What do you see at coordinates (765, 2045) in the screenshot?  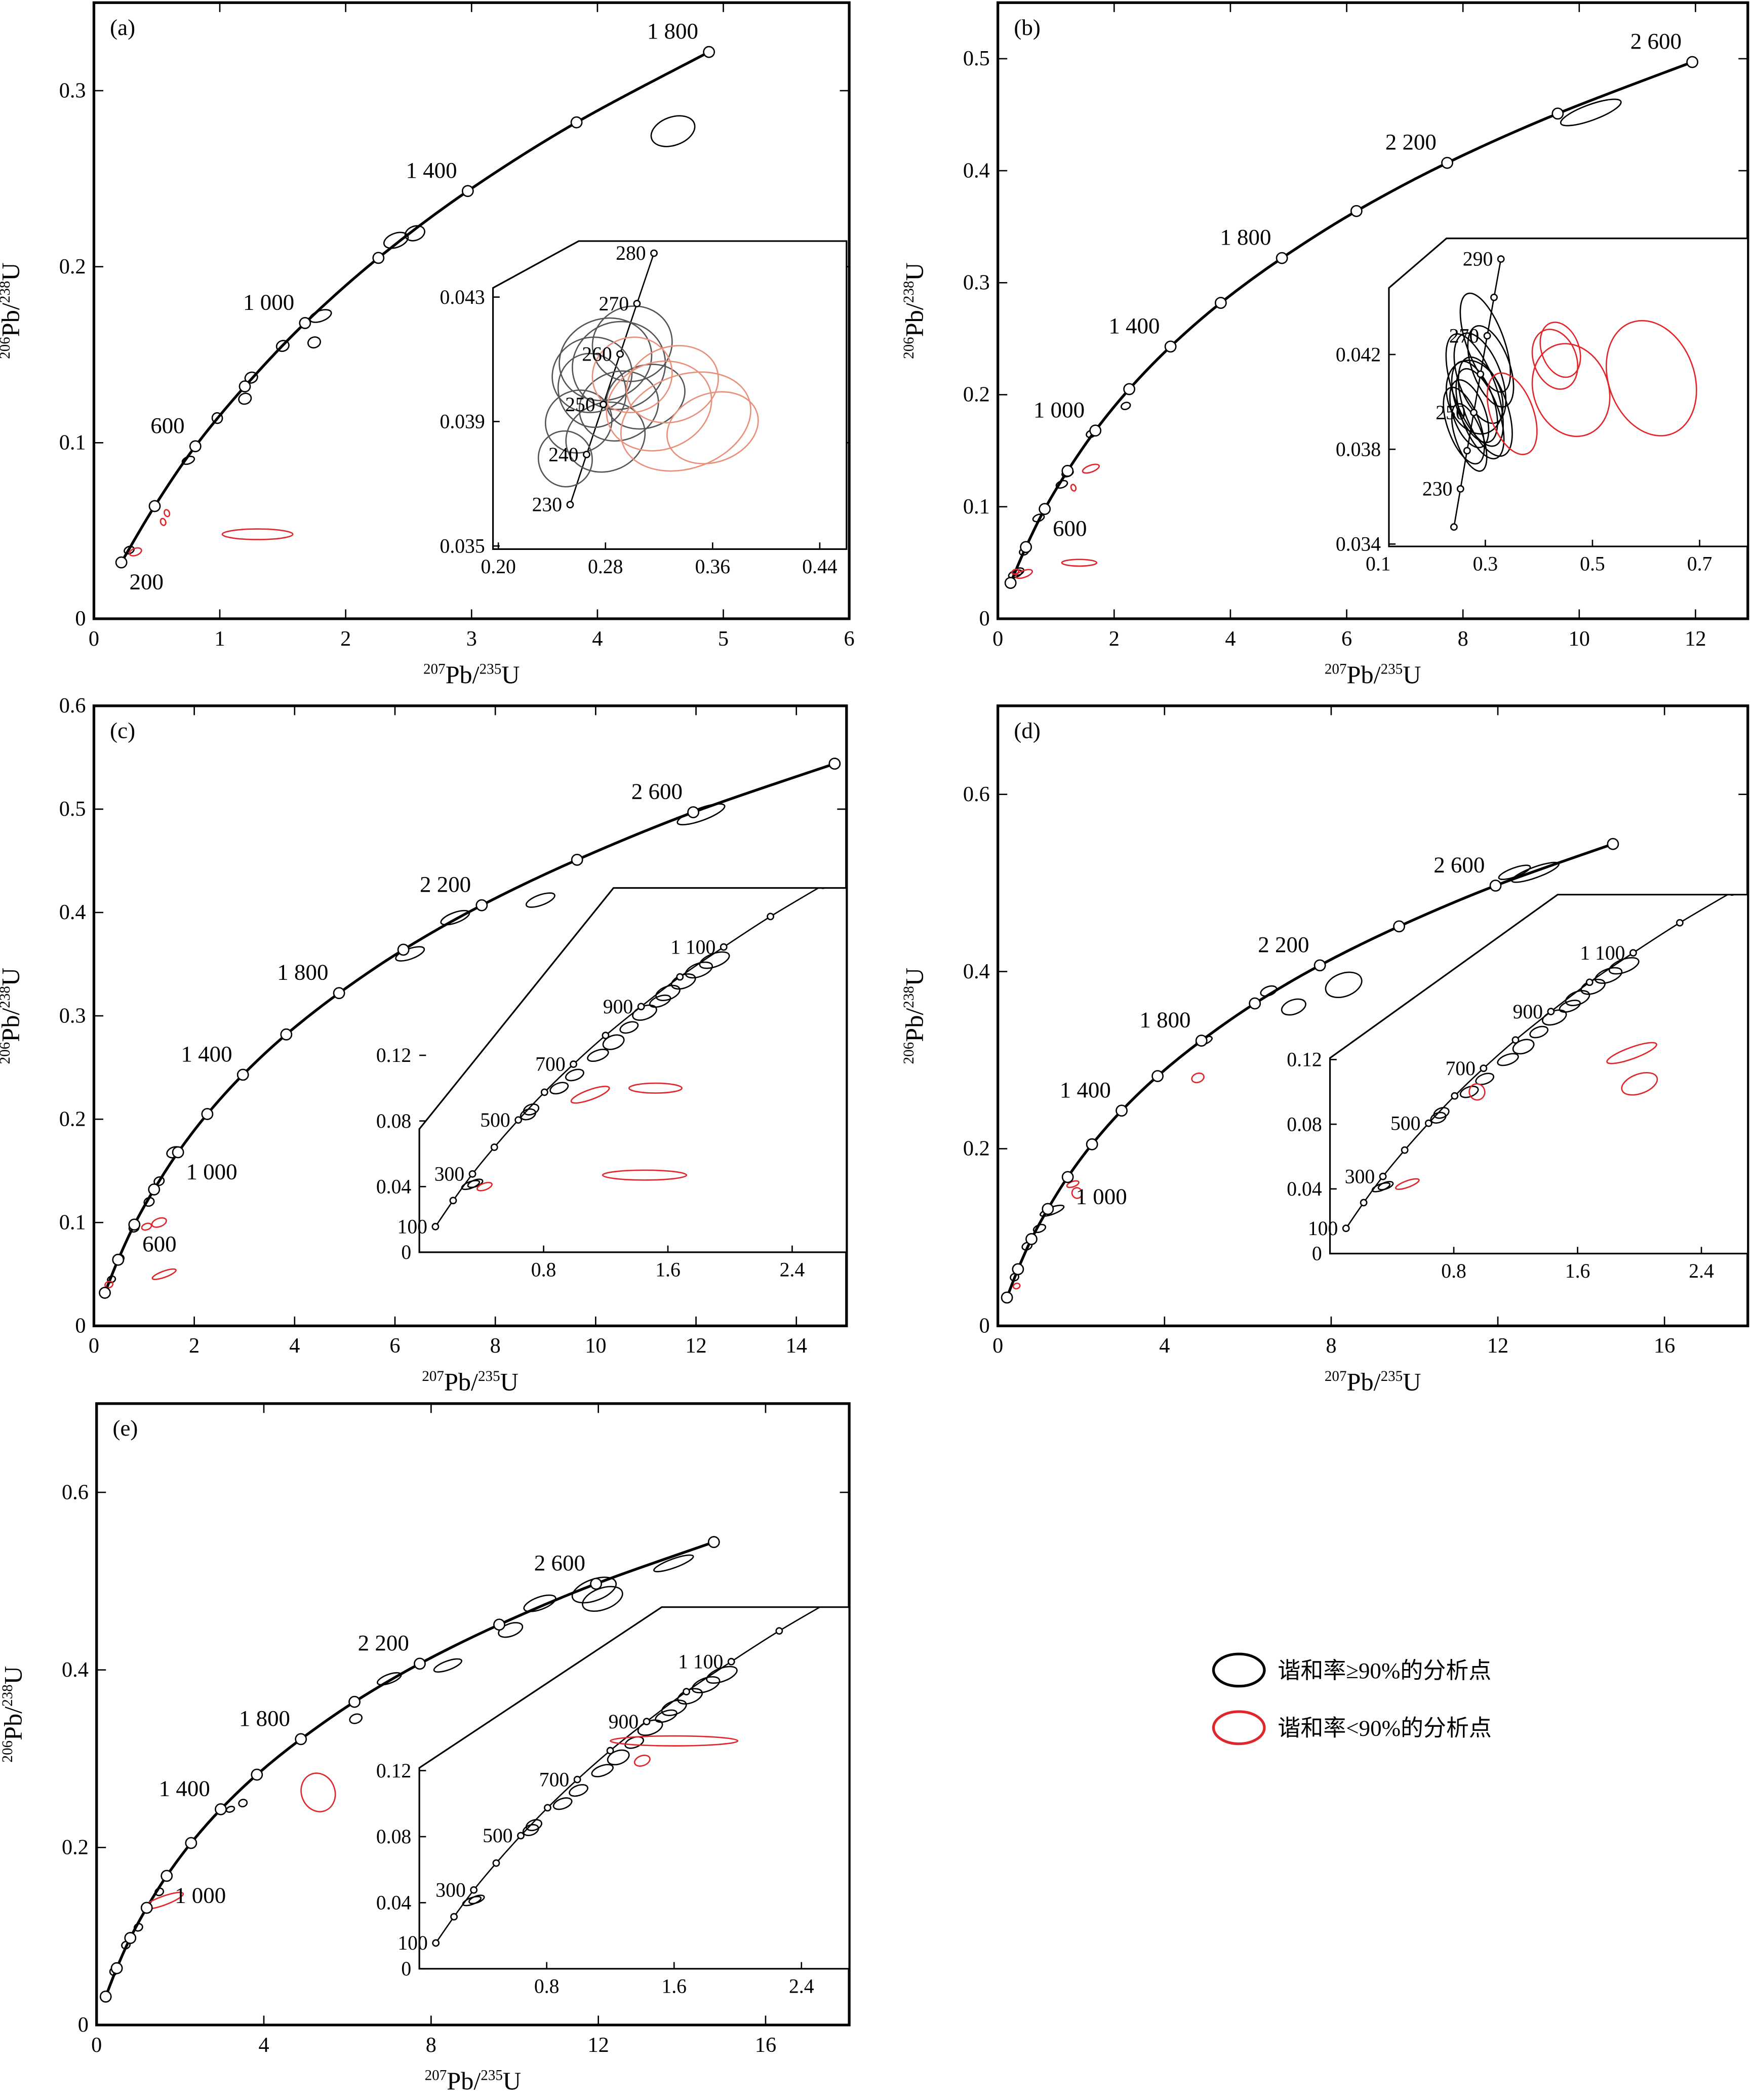 I see `x-tick-label: 16` at bounding box center [765, 2045].